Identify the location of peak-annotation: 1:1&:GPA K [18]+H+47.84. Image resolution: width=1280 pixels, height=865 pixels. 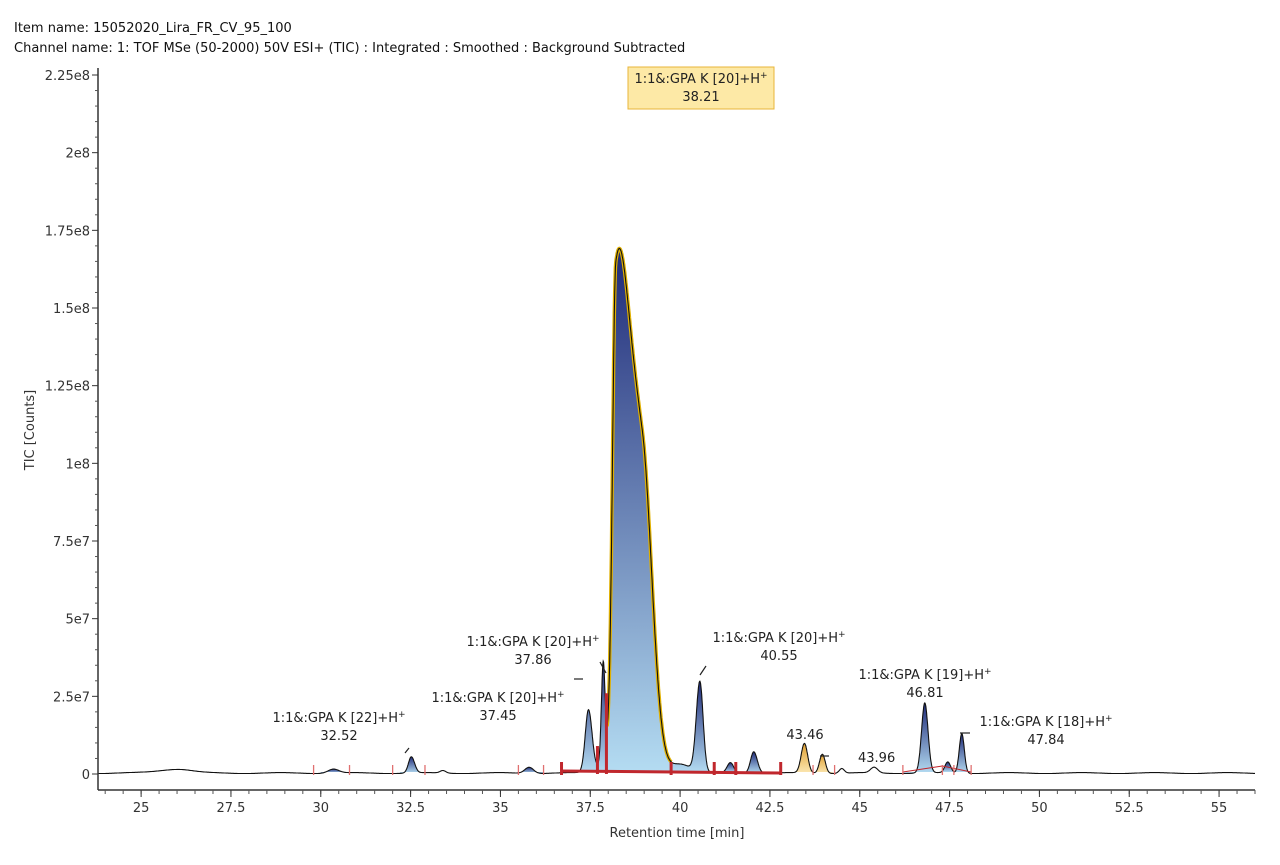
(1036, 731).